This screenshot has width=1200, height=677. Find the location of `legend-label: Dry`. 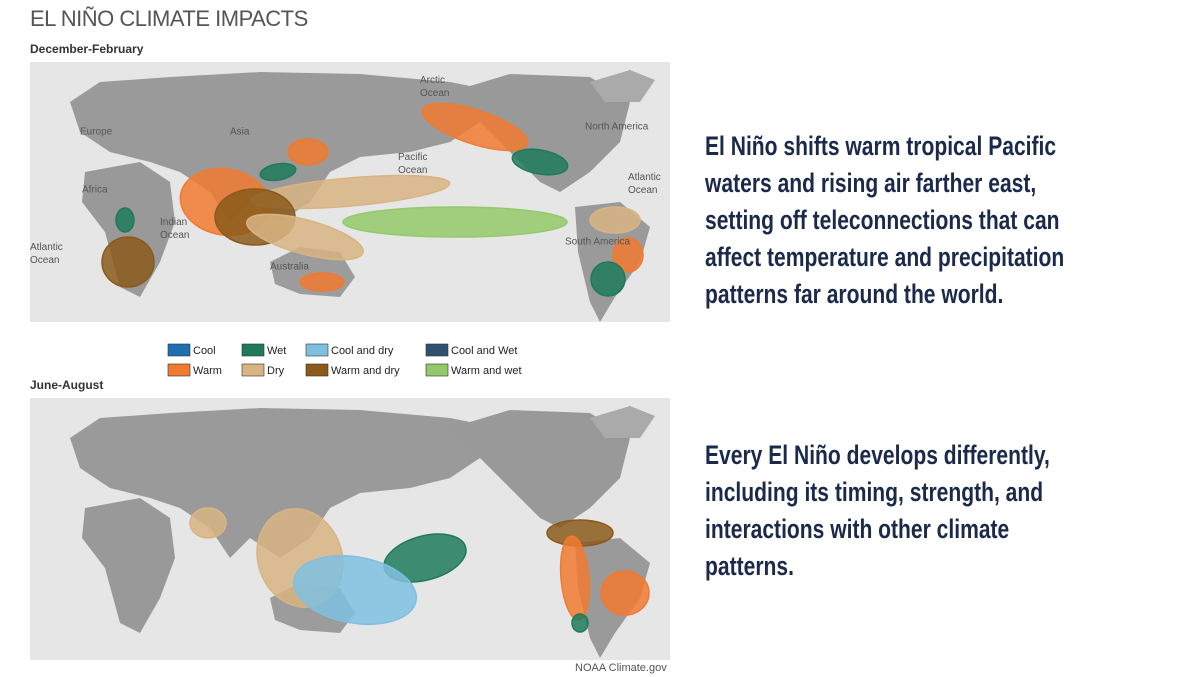

legend-label: Dry is located at coordinates (276, 371).